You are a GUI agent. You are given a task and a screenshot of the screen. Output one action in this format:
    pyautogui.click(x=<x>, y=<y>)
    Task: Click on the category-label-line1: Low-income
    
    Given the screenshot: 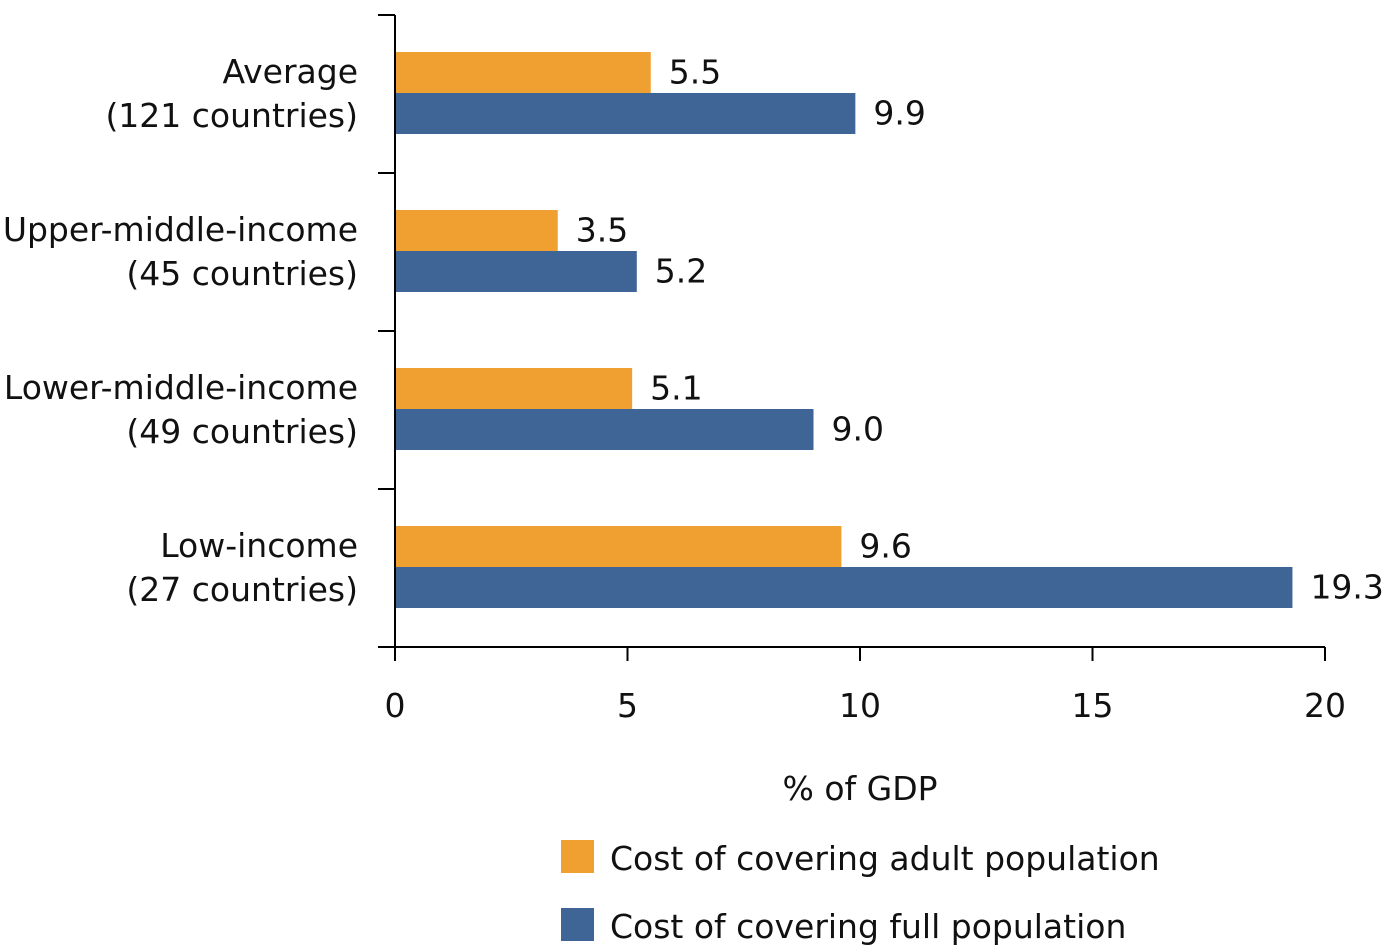 What is the action you would take?
    pyautogui.click(x=259, y=545)
    